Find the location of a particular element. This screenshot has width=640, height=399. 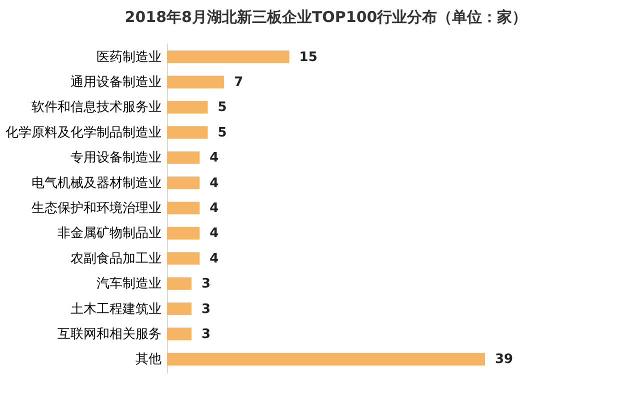

data-label: 7 is located at coordinates (239, 82).